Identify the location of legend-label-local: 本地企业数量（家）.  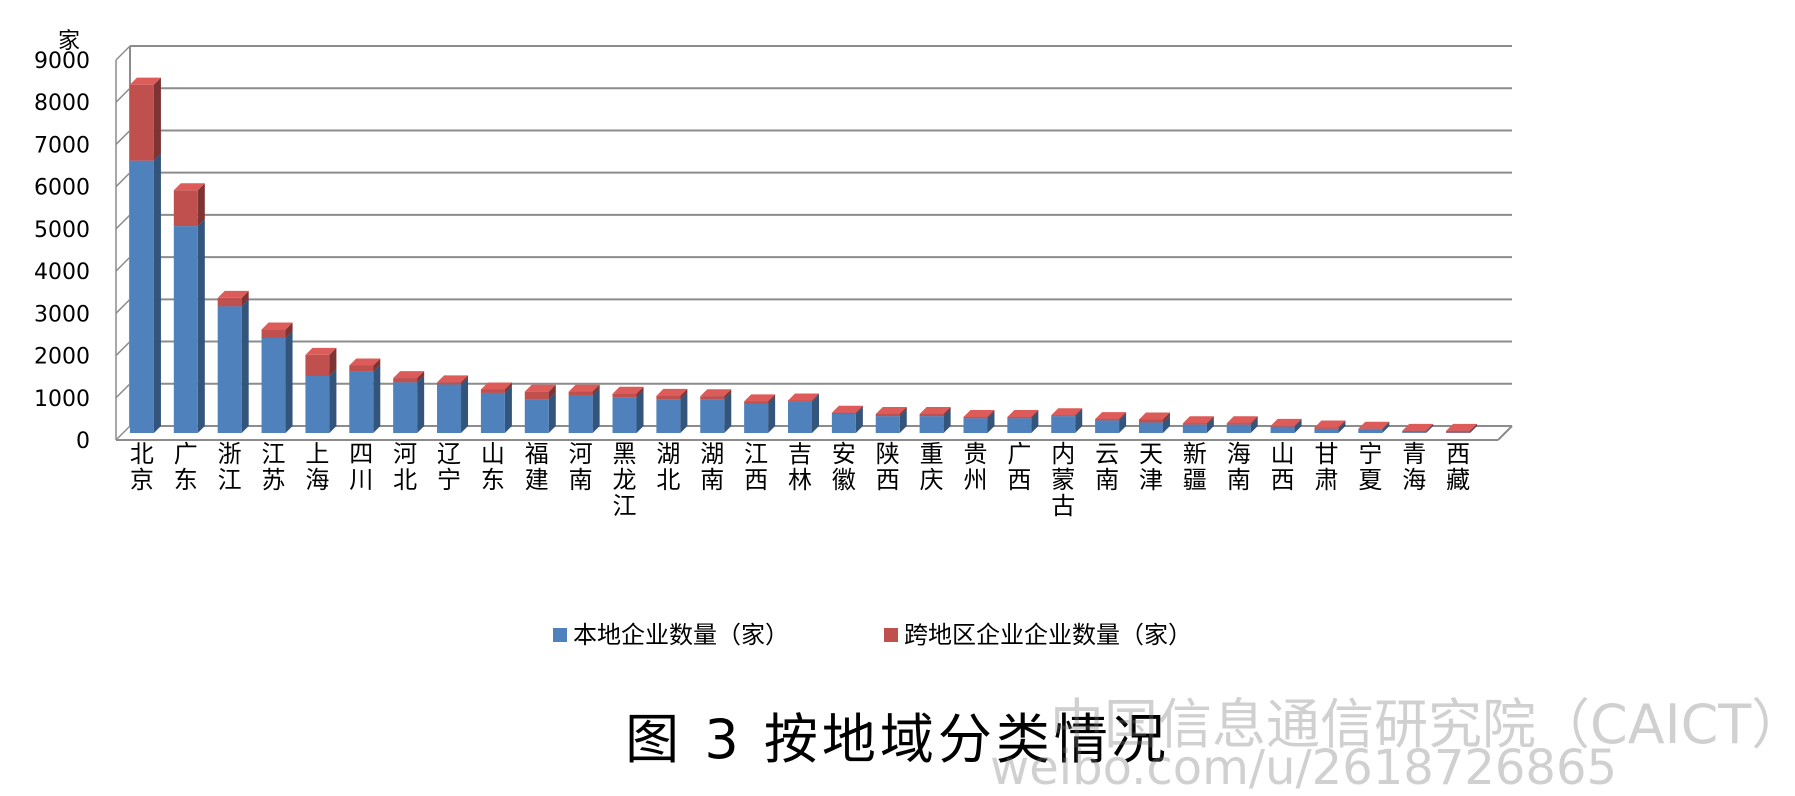
(681, 635).